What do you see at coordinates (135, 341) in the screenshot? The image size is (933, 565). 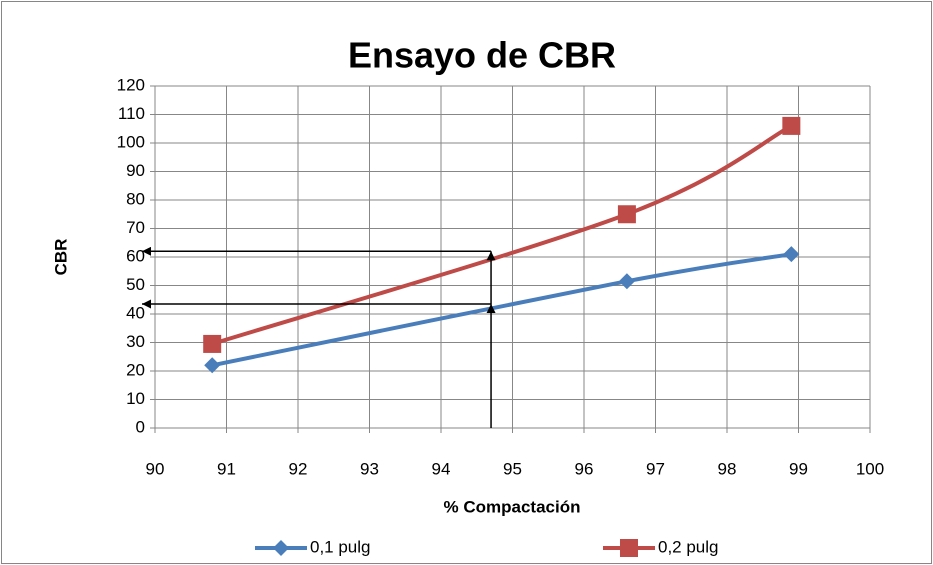 I see `y-tick-label: 30` at bounding box center [135, 341].